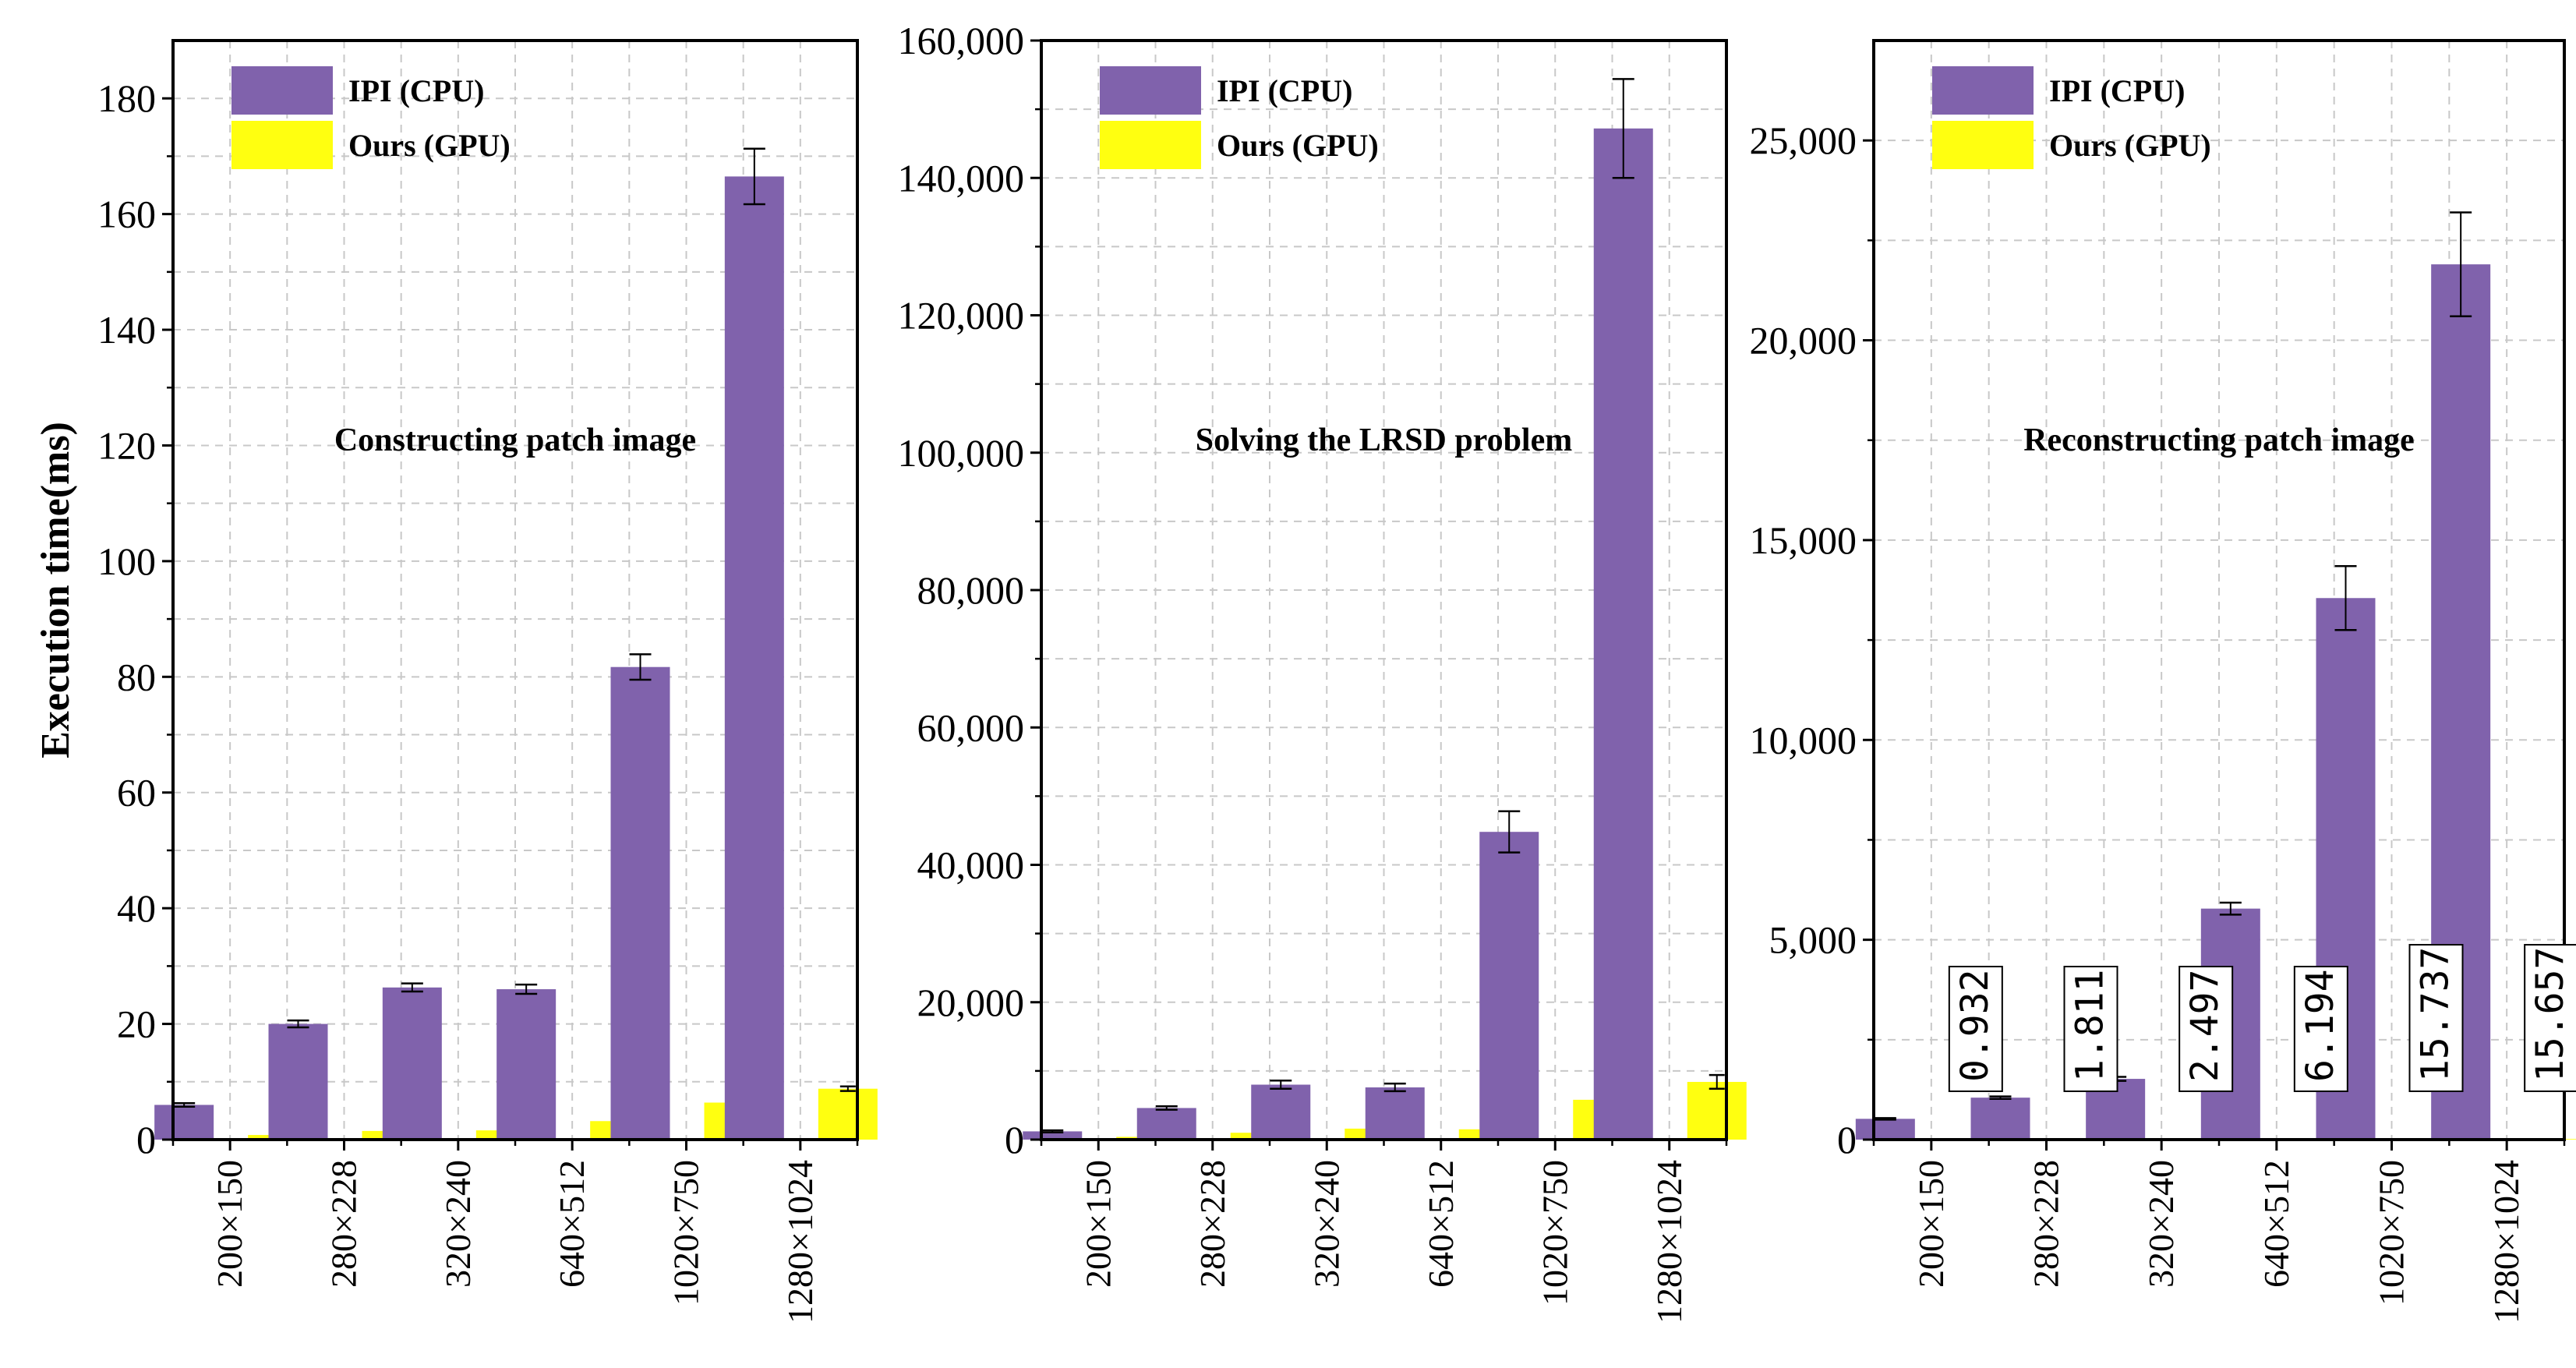  I want to click on value-annotation: 2.497, so click(2205, 1029).